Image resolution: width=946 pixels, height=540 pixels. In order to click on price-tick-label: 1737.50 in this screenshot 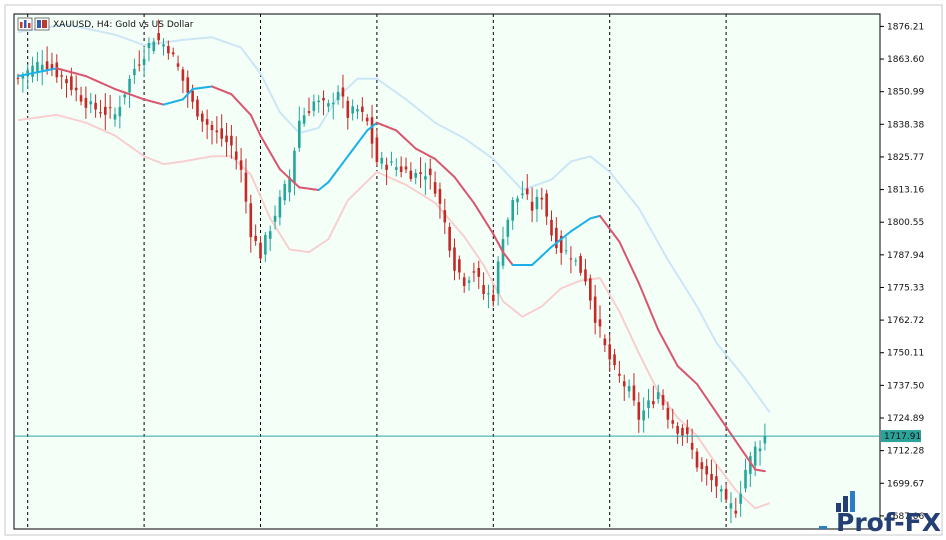, I will do `click(905, 386)`.